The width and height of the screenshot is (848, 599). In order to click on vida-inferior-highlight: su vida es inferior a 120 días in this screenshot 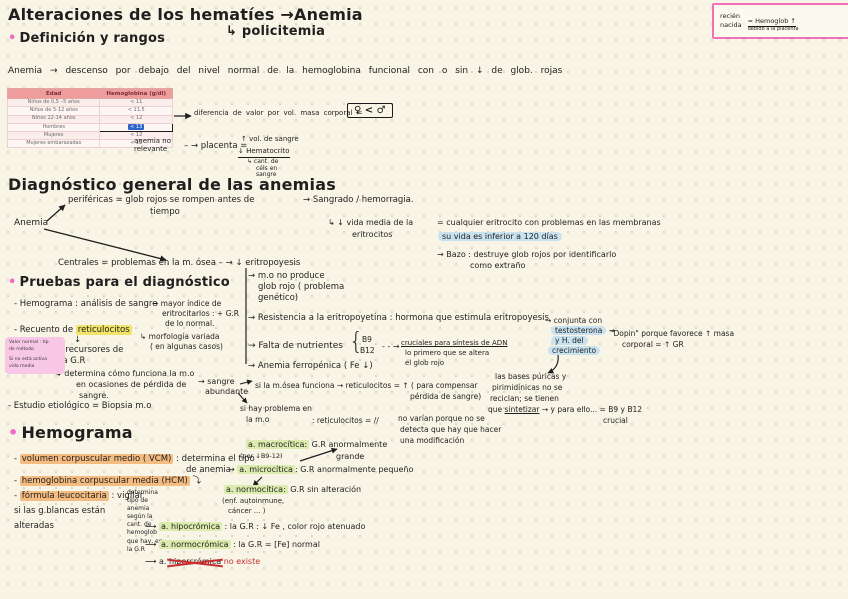, I will do `click(500, 236)`.